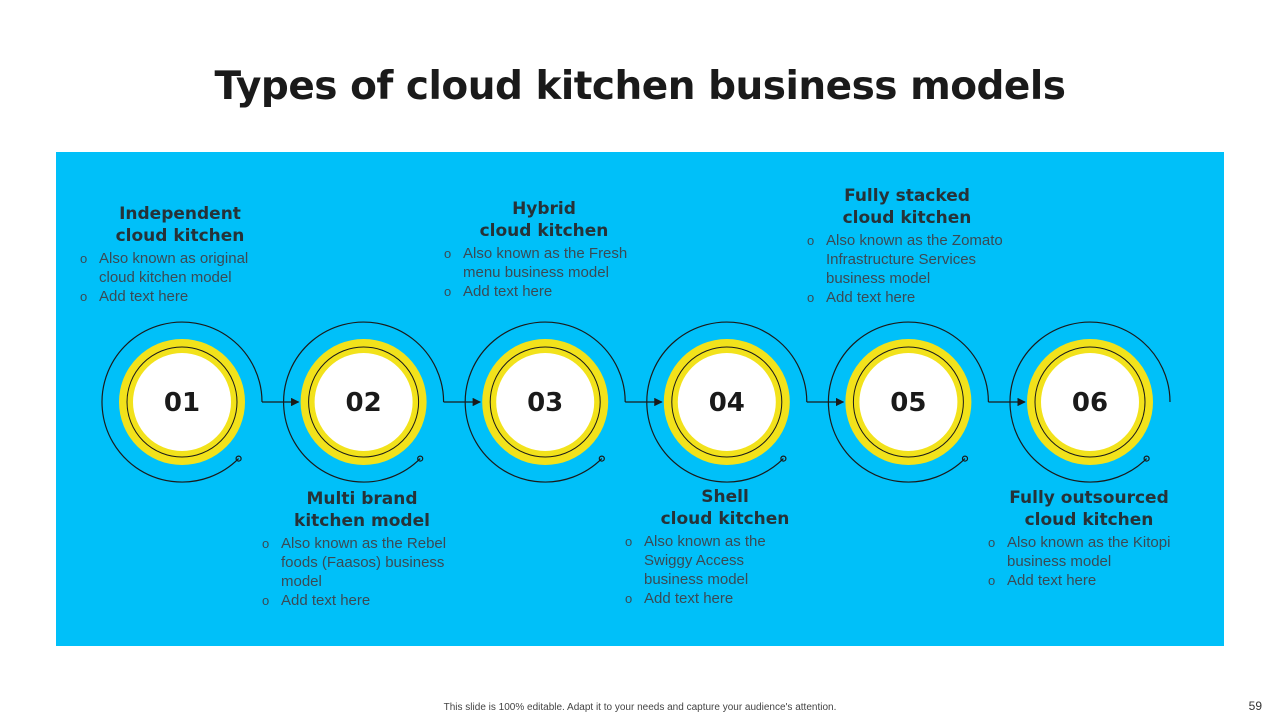  I want to click on step-heading: Shell cloud kitchen, so click(725, 508).